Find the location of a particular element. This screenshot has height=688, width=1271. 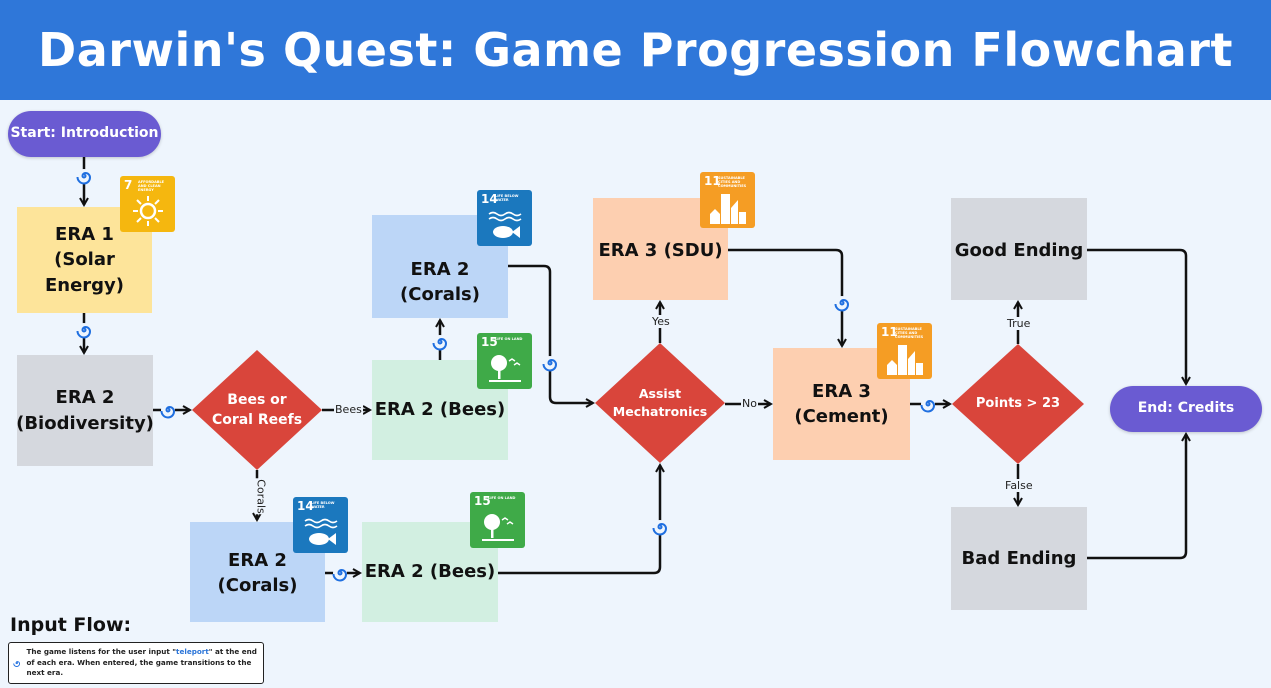

edge-label-false: False is located at coordinates (1019, 485).